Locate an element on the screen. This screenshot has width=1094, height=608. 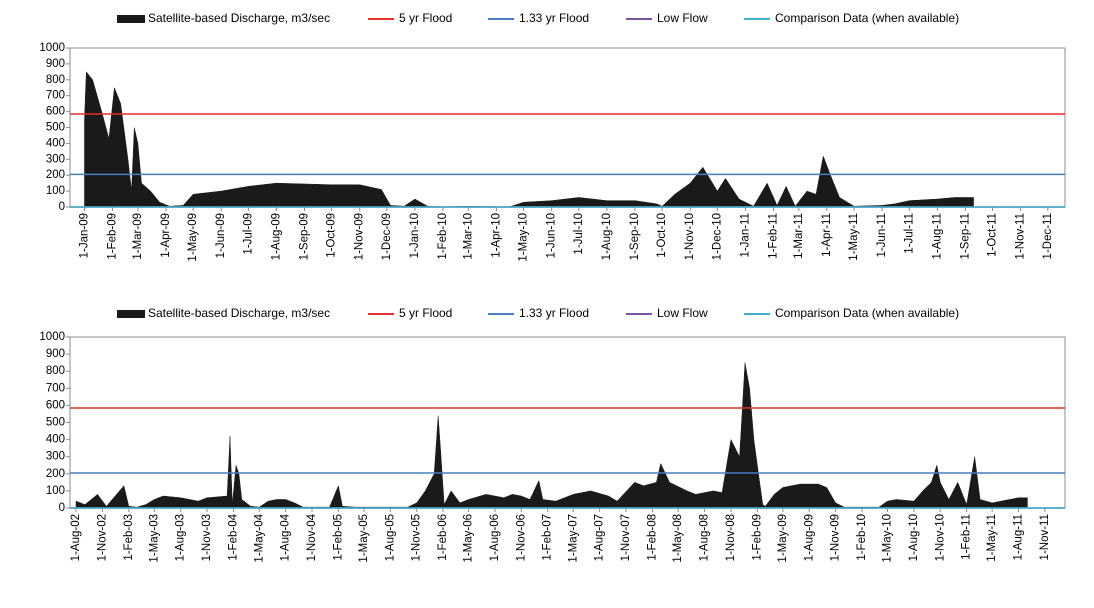
x-tick-label: 1-Nov-03 is located at coordinates (207, 537).